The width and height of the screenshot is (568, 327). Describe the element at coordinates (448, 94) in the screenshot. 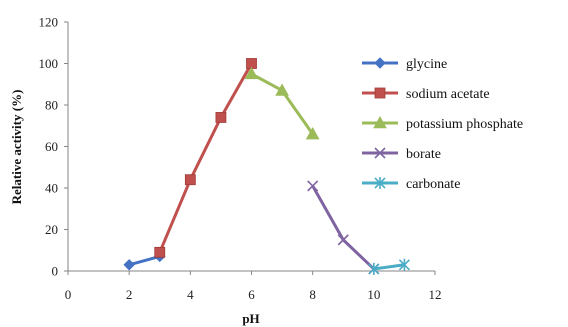

I see `legend-label: sodium acetate` at that location.